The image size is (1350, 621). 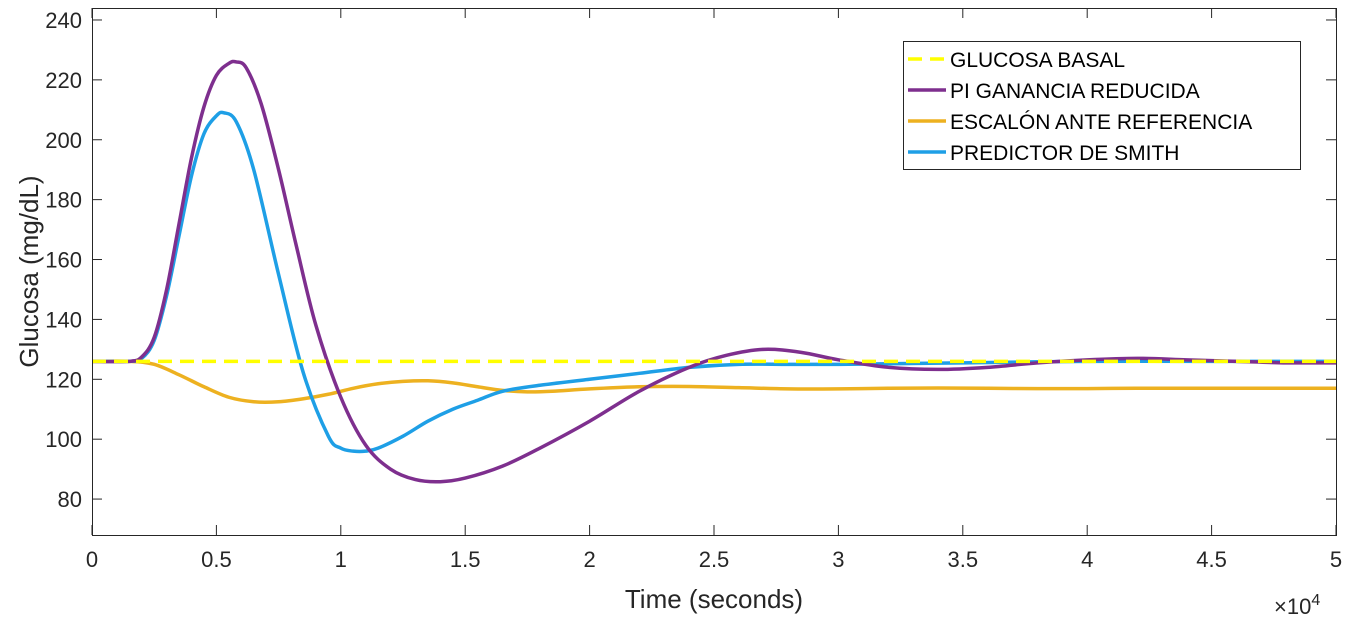 I want to click on x-tick-label: 0.5, so click(x=216, y=559).